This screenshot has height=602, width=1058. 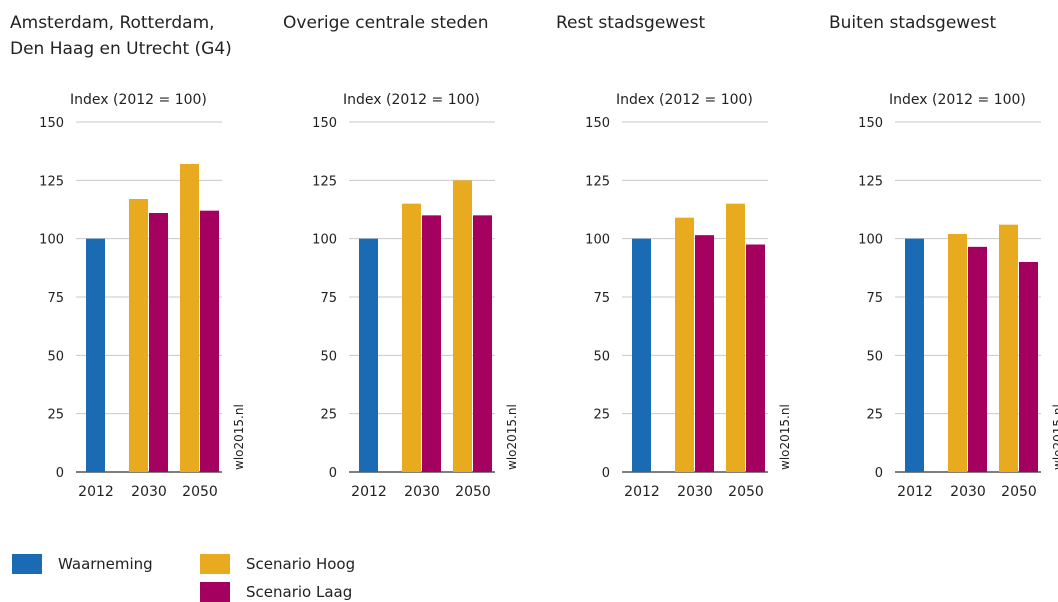 I want to click on chart-title: Den Haag en Utrecht (G4), so click(x=121, y=49).